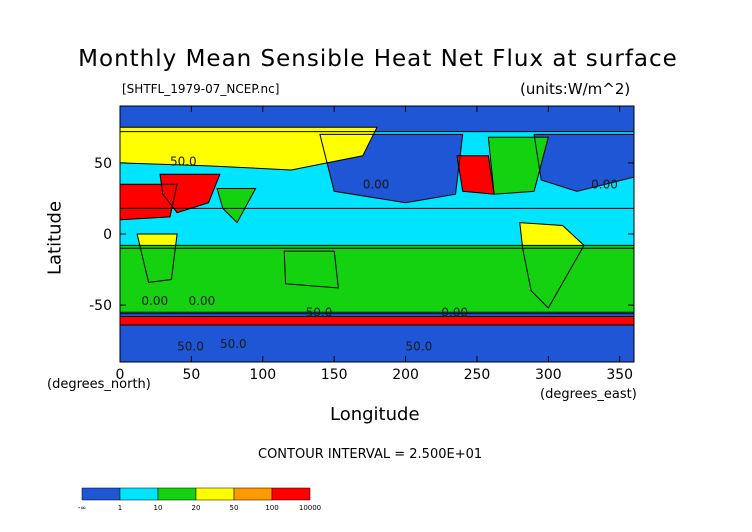  Describe the element at coordinates (234, 508) in the screenshot. I see `colorbar-label: 50` at that location.